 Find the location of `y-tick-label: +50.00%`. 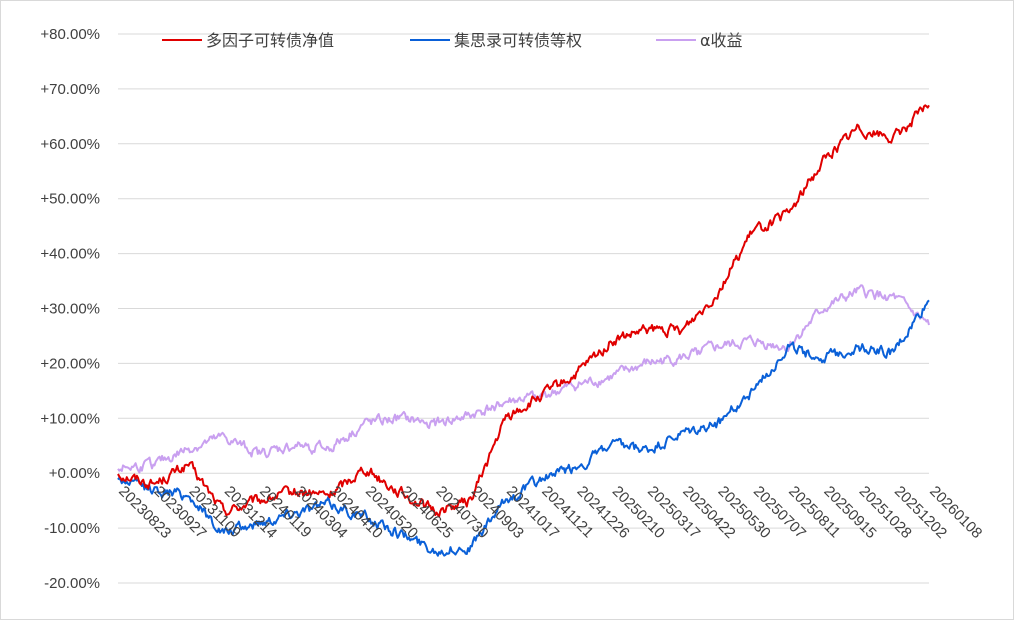

y-tick-label: +50.00% is located at coordinates (70, 199).